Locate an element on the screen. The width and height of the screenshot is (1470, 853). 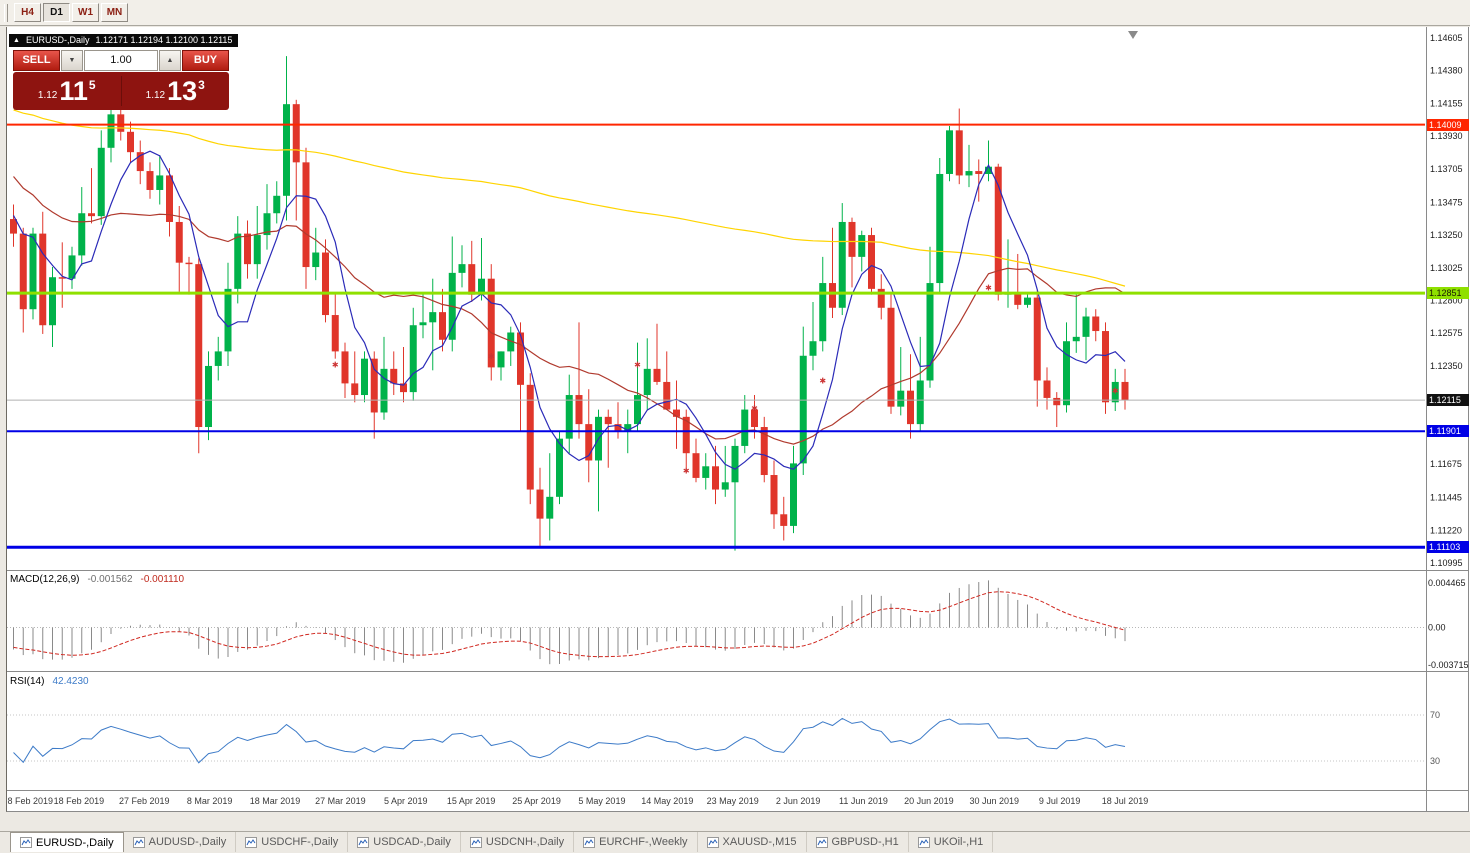
svg-text: 5 May 2019 is located at coordinates (601, 801).